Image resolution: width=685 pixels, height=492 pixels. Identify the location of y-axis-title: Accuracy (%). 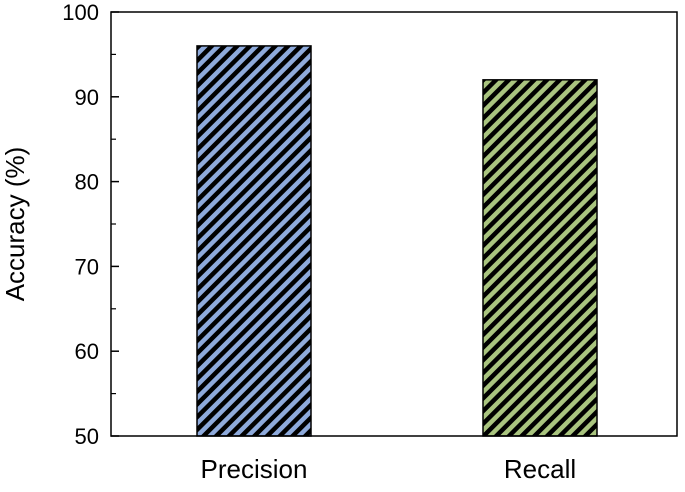
(15, 224).